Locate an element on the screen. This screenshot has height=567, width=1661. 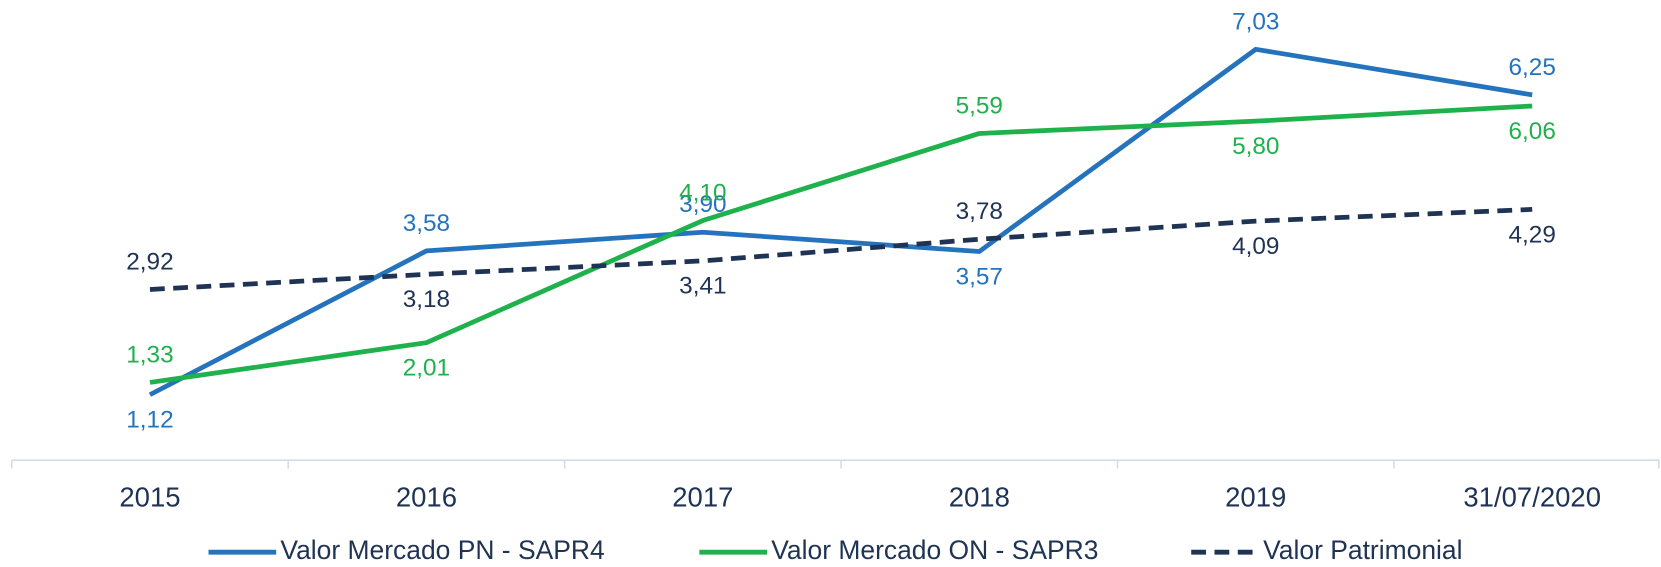
data-label: 3,18 is located at coordinates (426, 299).